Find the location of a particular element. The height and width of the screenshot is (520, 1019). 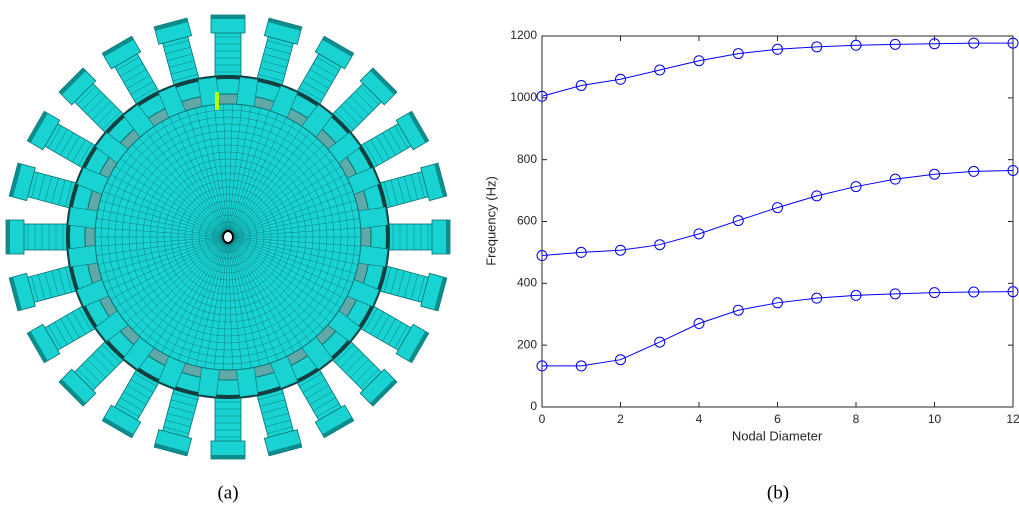

caption-b: (b) is located at coordinates (778, 492).